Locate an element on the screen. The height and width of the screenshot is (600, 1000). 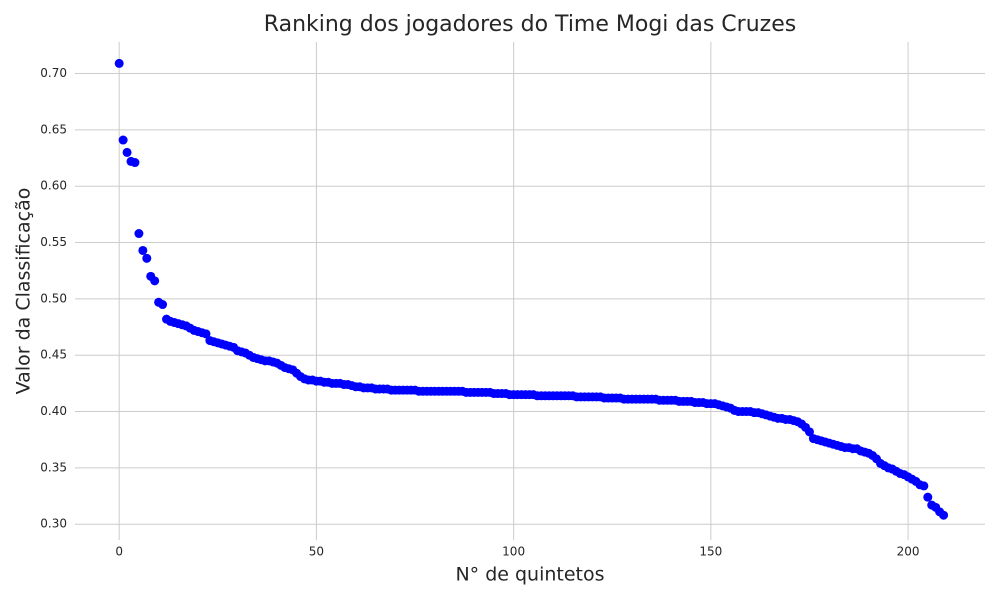
x-tick-label: 100 is located at coordinates (513, 552).